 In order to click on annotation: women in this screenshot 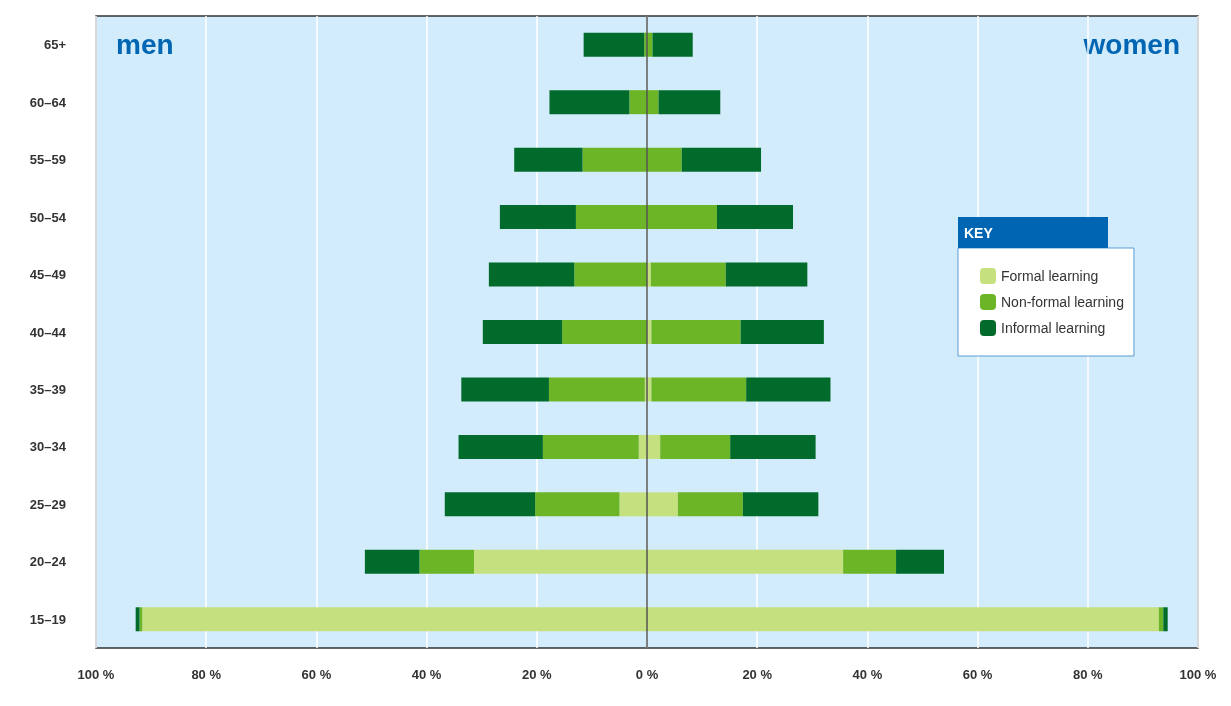, I will do `click(1131, 44)`.